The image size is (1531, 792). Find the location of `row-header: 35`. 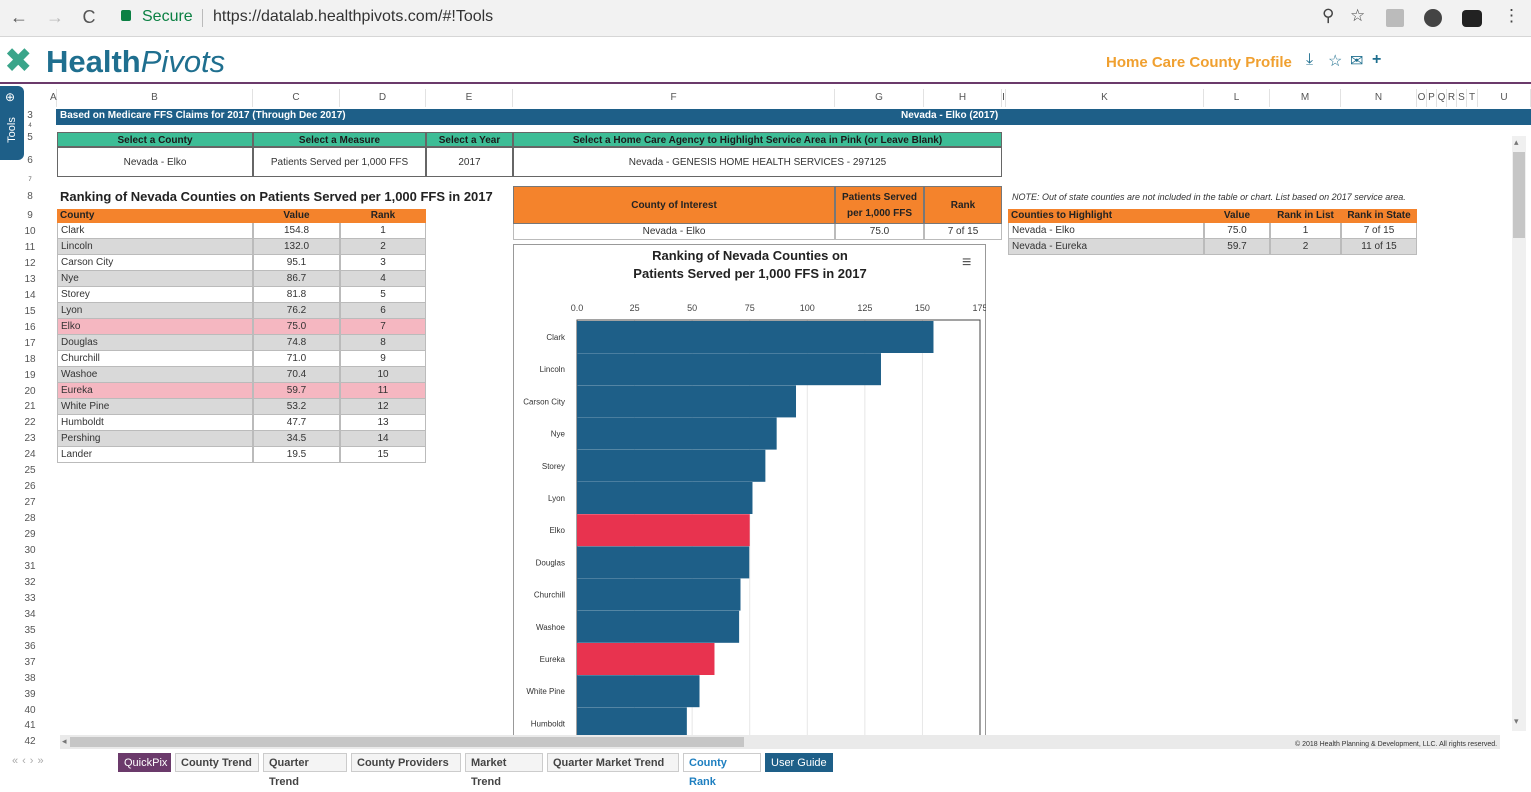

row-header: 35 is located at coordinates (30, 630).